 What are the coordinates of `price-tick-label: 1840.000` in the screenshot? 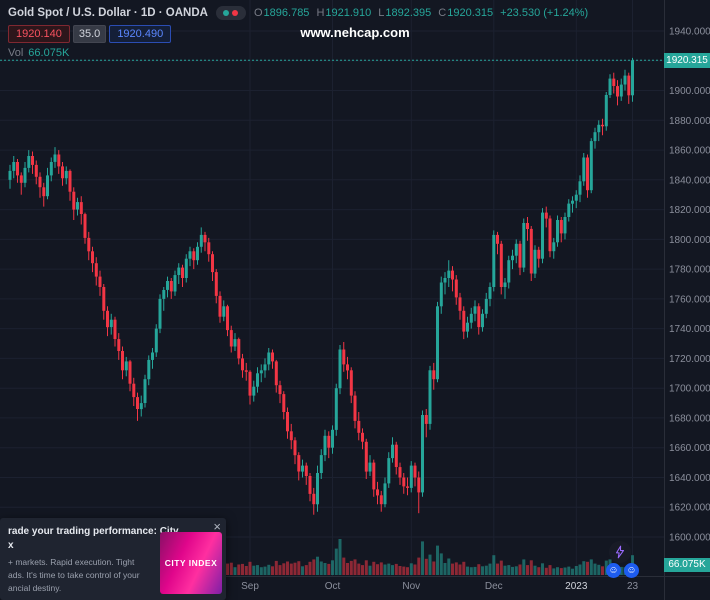 It's located at (689, 180).